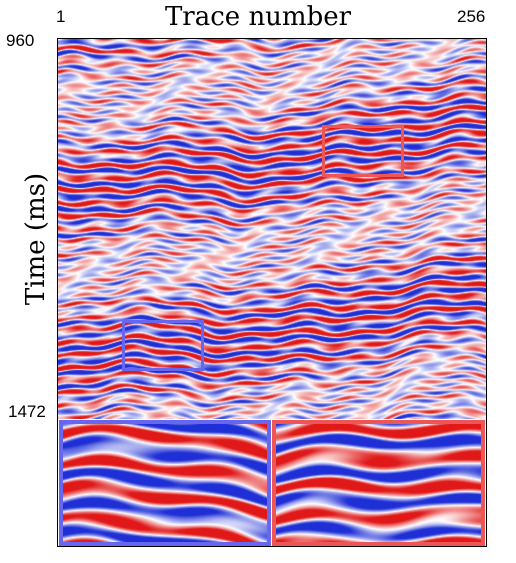 Image resolution: width=516 pixels, height=563 pixels. What do you see at coordinates (163, 345) in the screenshot?
I see `blue-region-box` at bounding box center [163, 345].